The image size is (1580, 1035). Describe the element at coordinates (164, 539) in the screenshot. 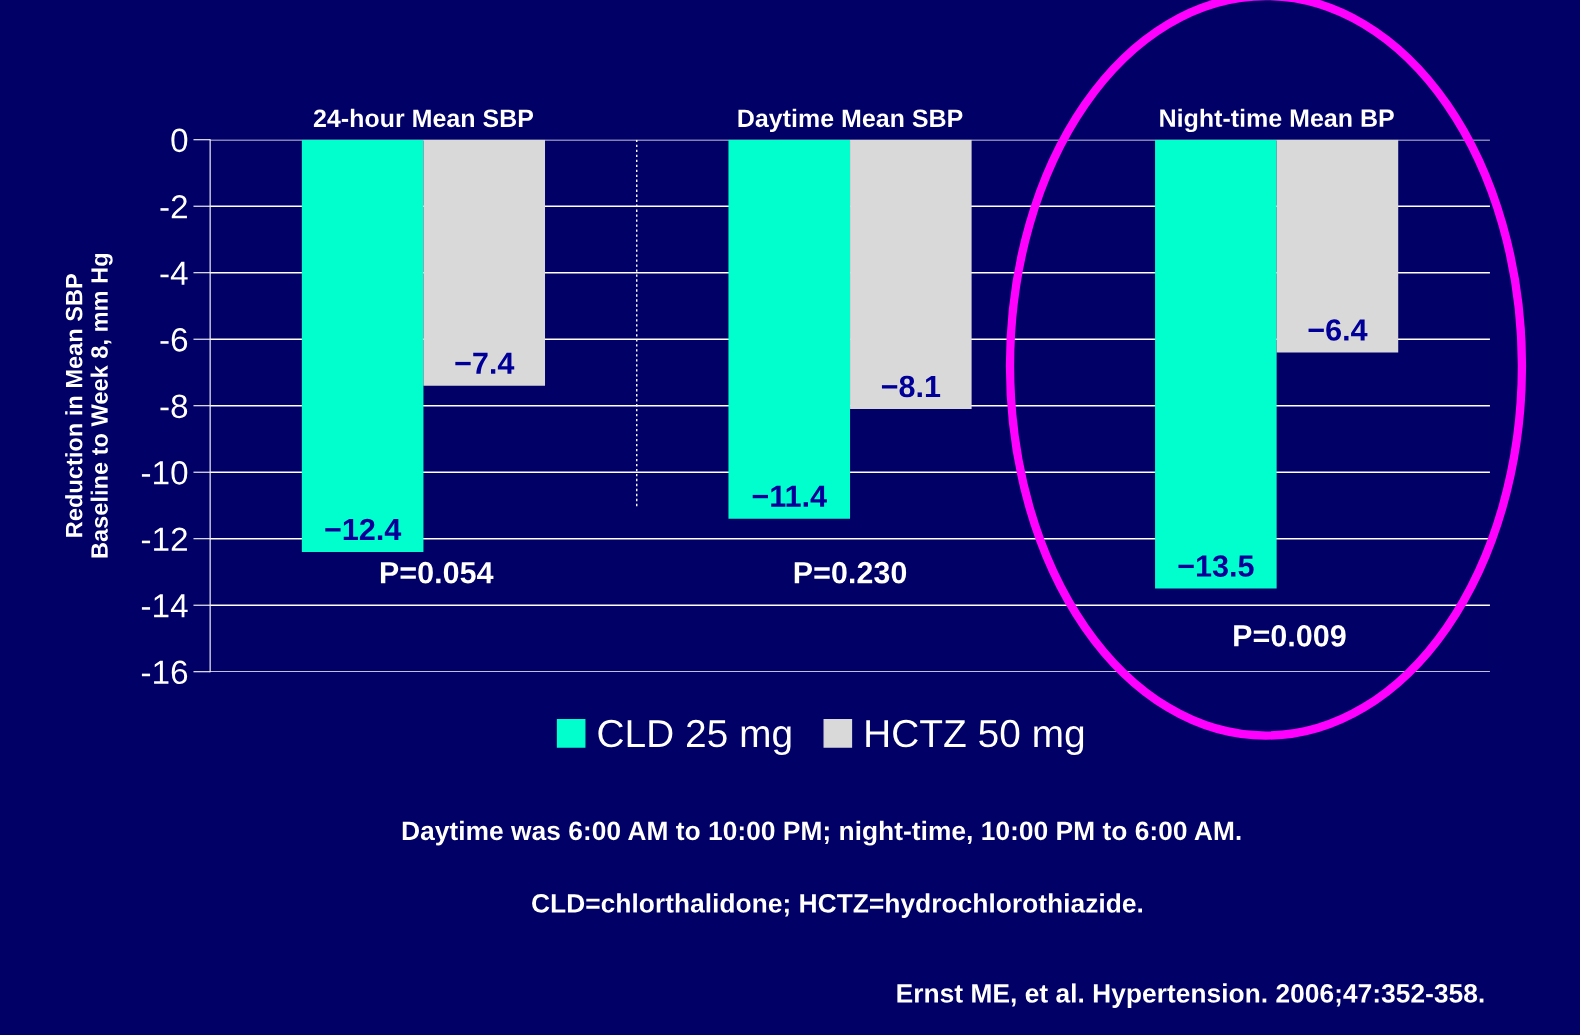

I see `y-tick-label: -12` at that location.